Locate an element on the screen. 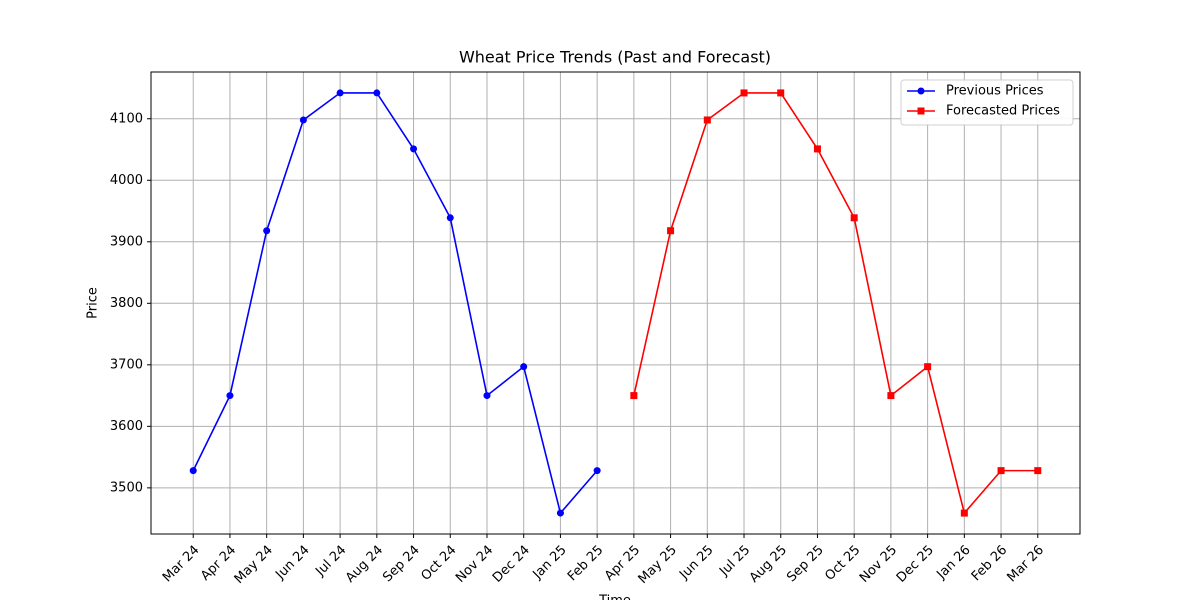 The height and width of the screenshot is (600, 1200). x-tick-label: Sep 24 is located at coordinates (401, 564).